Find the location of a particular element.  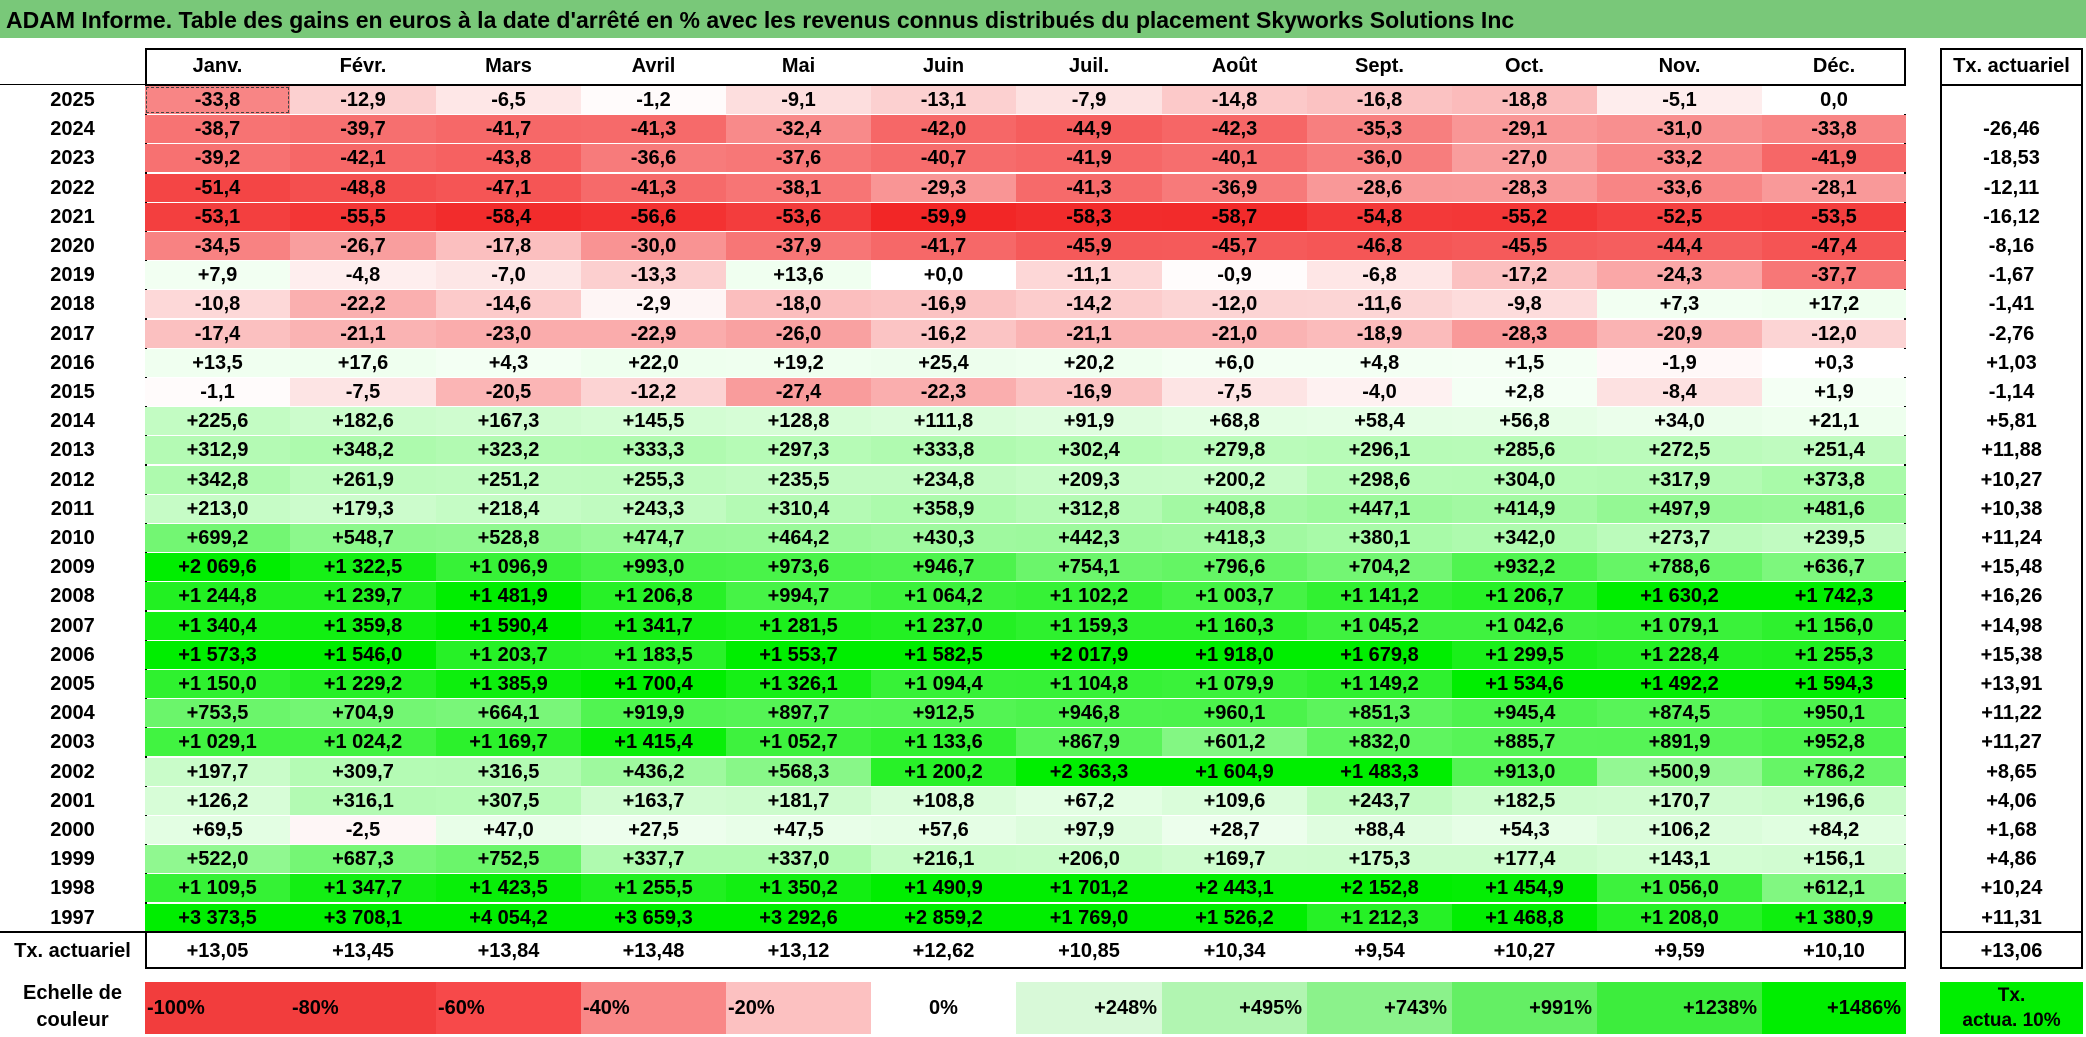

color-scale-label-line2: couleur is located at coordinates (72, 1020).